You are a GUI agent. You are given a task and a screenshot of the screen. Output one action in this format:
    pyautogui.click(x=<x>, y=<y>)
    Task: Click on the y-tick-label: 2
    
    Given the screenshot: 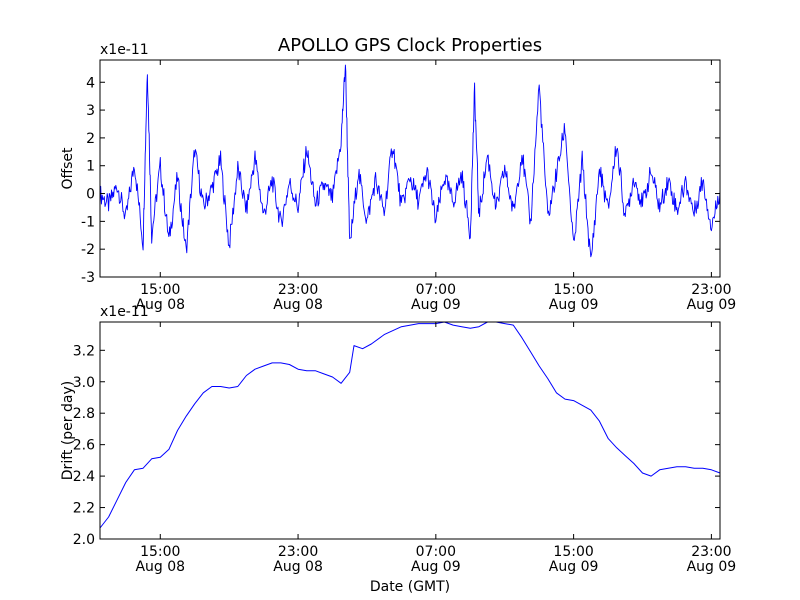 What is the action you would take?
    pyautogui.click(x=90, y=139)
    